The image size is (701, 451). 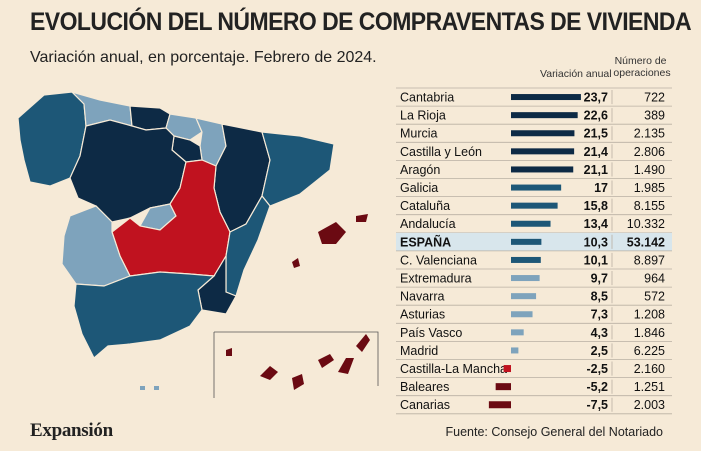 What do you see at coordinates (649, 188) in the screenshot?
I see `operations-value: 1.985` at bounding box center [649, 188].